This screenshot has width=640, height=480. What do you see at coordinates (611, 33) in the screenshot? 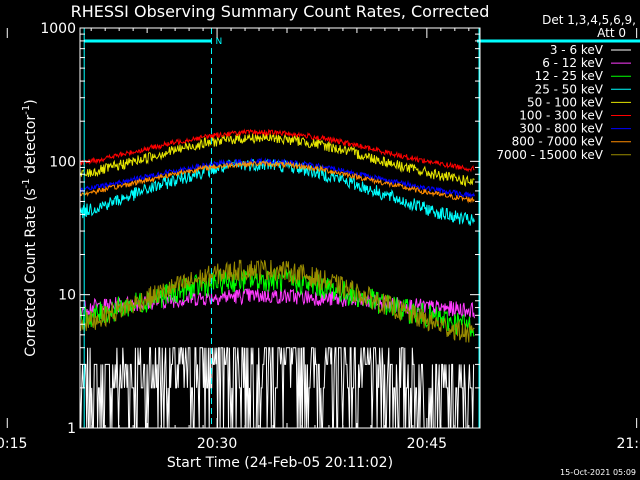
I see `legend-header-line-2: Att 0` at bounding box center [611, 33].